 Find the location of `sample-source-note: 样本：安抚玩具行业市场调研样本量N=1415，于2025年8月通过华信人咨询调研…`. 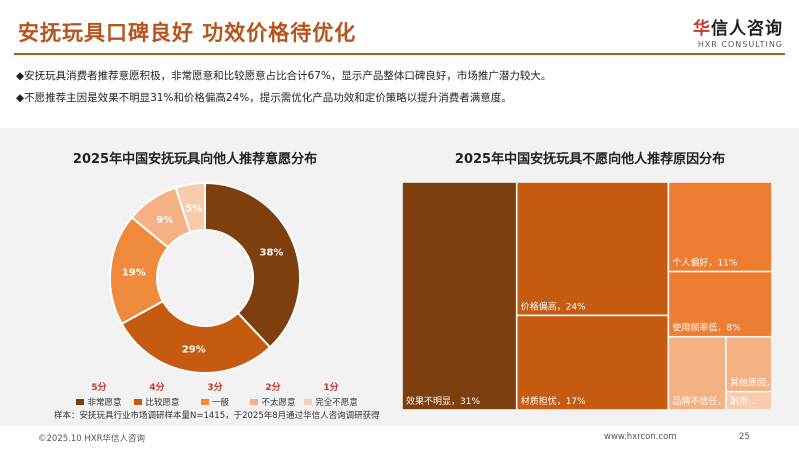

sample-source-note: 样本：安抚玩具行业市场调研样本量N=1415，于2025年8月通过华信人咨询调研… is located at coordinates (217, 416).